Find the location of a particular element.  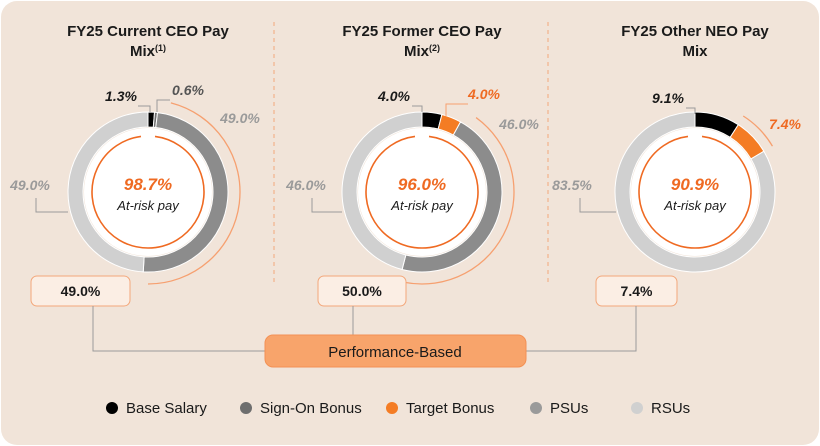

slice-value-label: 0.6% is located at coordinates (188, 90).